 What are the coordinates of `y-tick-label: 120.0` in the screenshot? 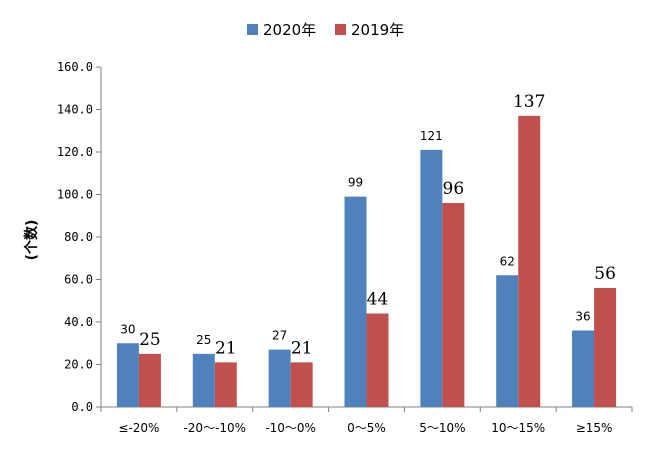 It's located at (75, 152).